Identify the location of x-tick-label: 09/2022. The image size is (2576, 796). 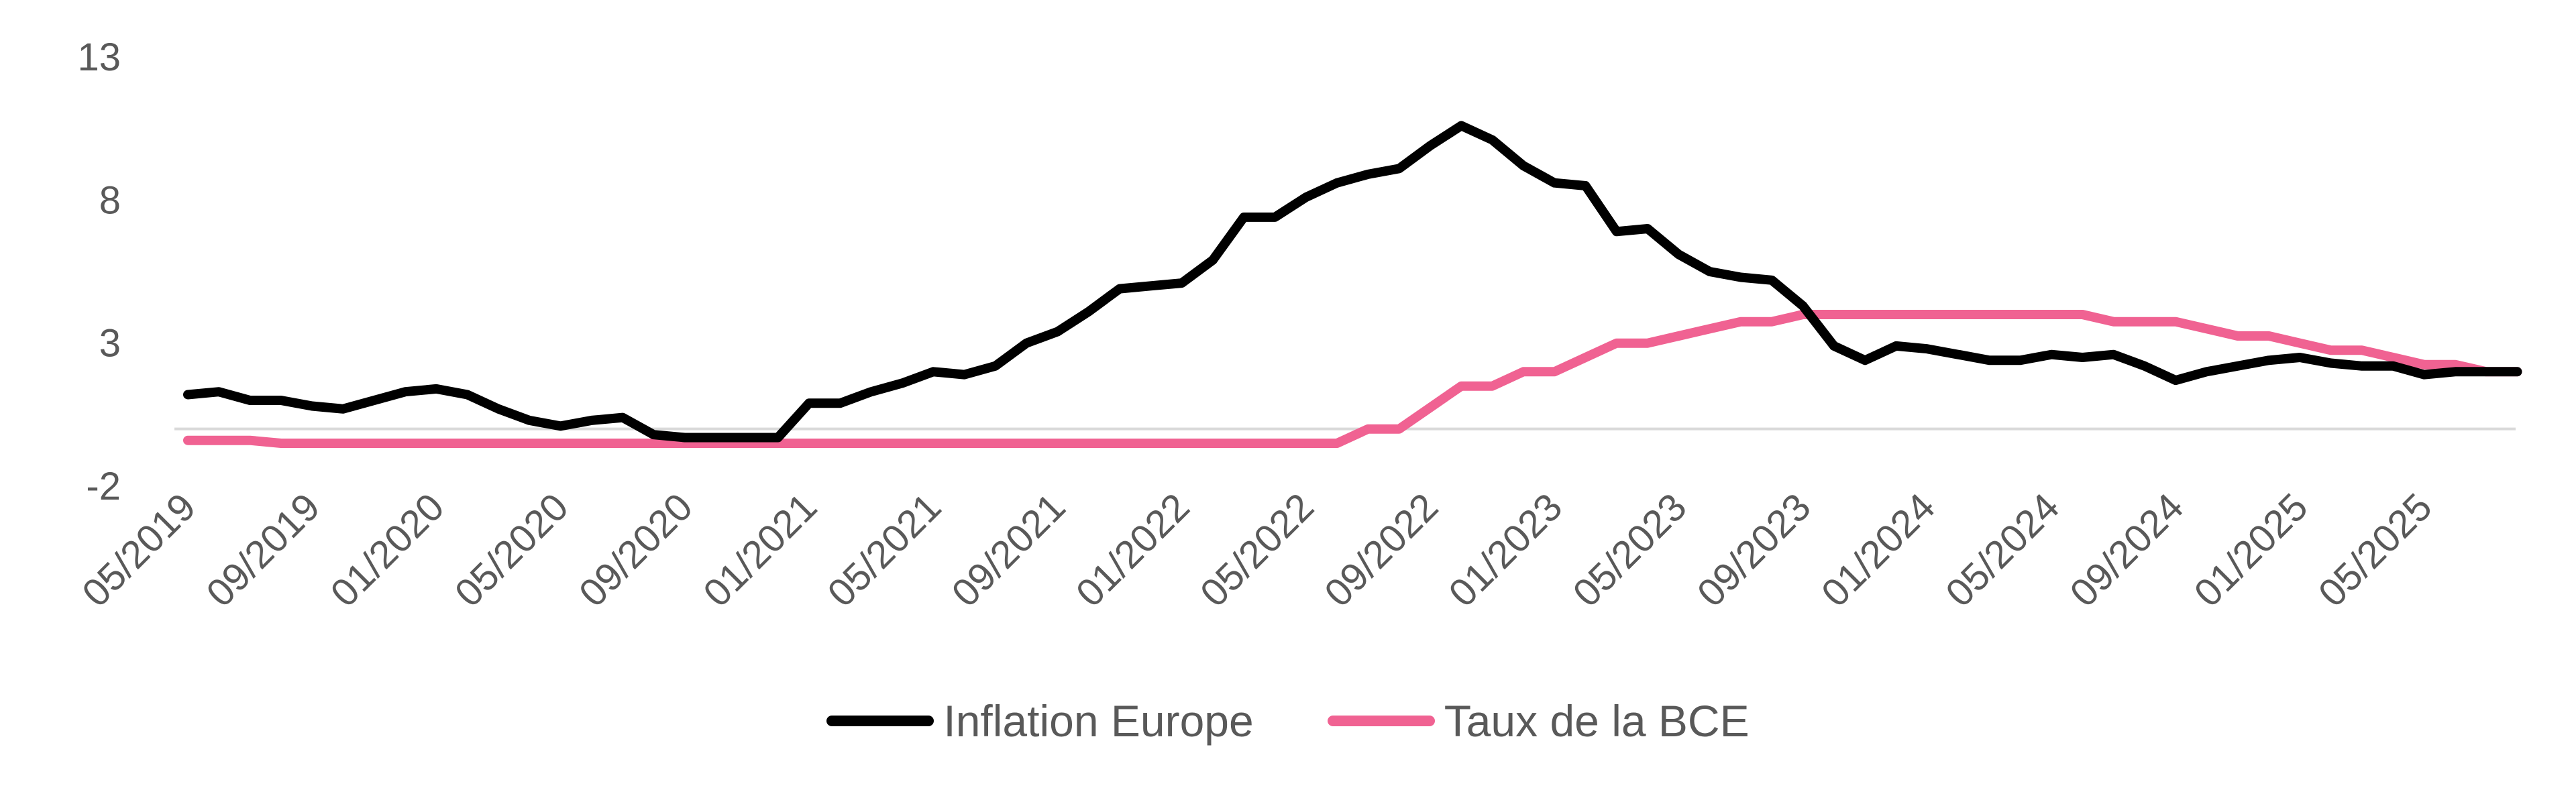
(1381, 550).